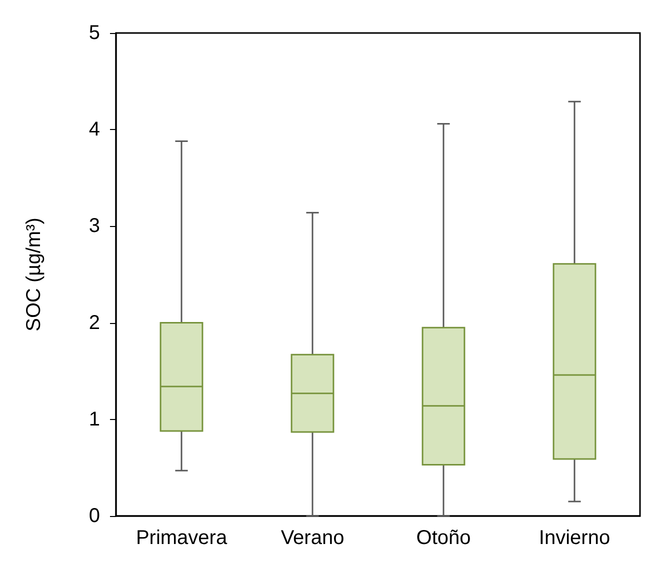 This screenshot has width=649, height=567. I want to click on x-tick-label: Primavera, so click(182, 538).